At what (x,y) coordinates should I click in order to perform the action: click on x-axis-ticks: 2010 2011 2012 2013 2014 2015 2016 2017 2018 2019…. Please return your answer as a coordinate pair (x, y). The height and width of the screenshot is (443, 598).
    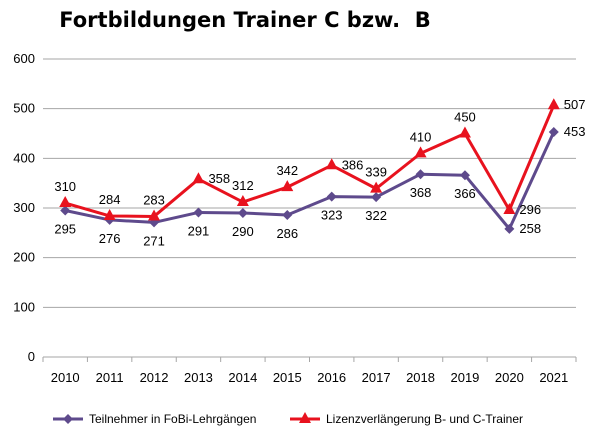
    Looking at the image, I should click on (309, 371).